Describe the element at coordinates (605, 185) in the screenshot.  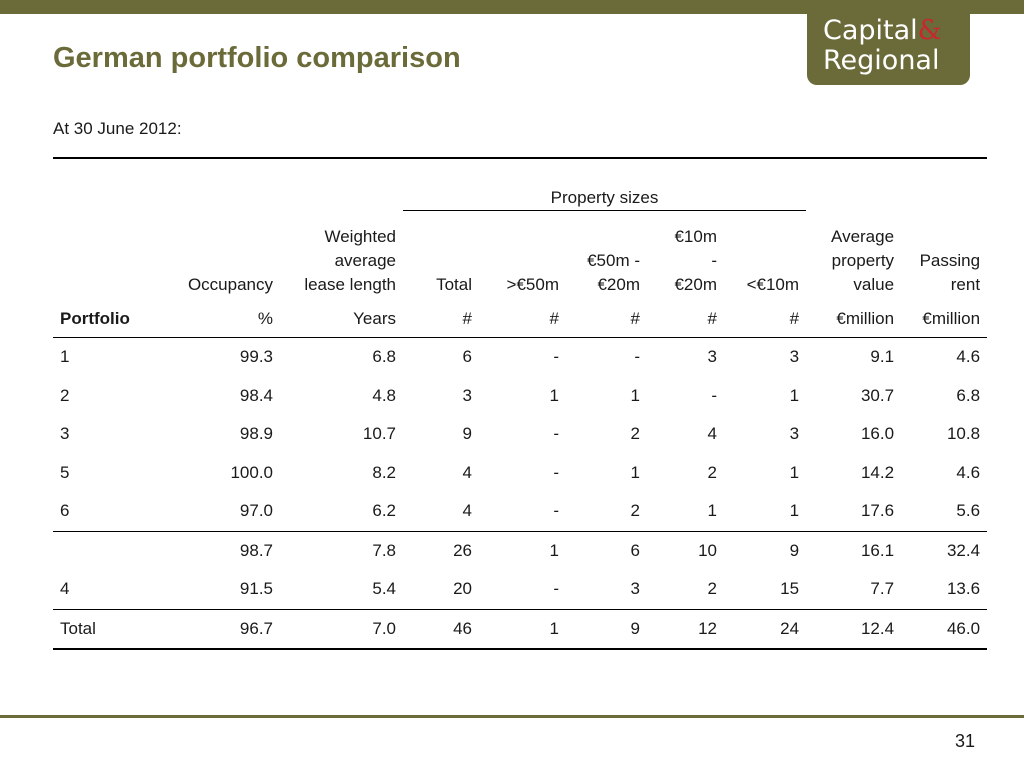
I see `property-sizes-header: Property sizes` at that location.